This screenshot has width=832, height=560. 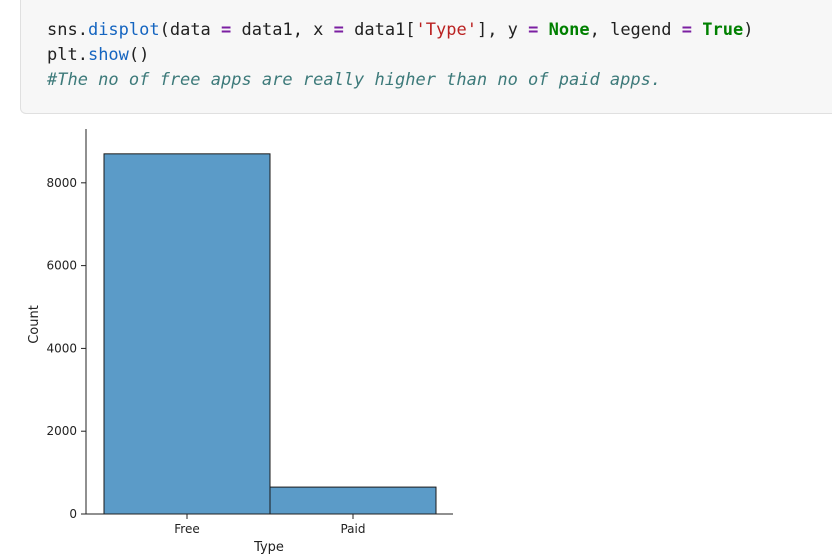 What do you see at coordinates (123, 30) in the screenshot?
I see `code-token-function: displot` at bounding box center [123, 30].